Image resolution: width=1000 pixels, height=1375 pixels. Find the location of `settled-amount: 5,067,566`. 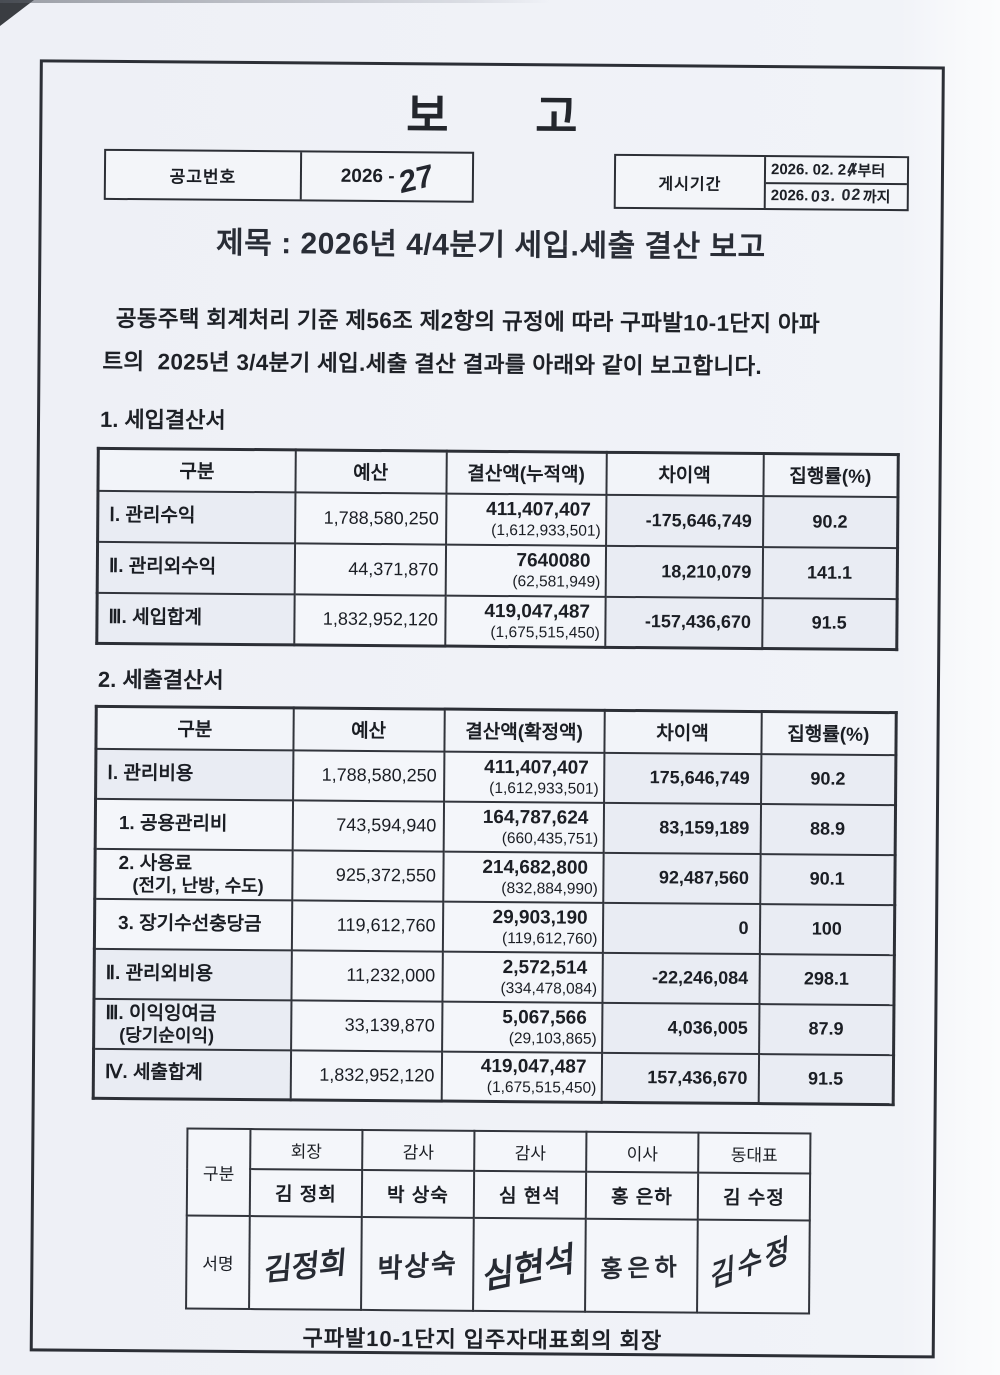

settled-amount: 5,067,566 is located at coordinates (544, 1017).